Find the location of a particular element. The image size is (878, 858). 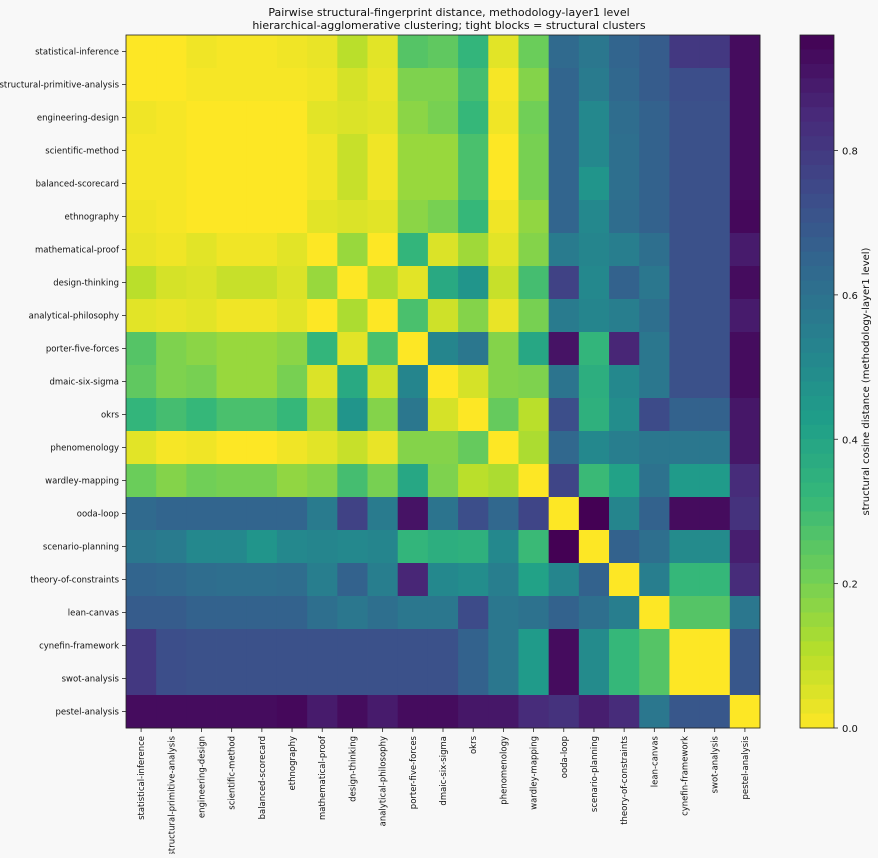

y-tick-label: scientific-method is located at coordinates (82, 152).